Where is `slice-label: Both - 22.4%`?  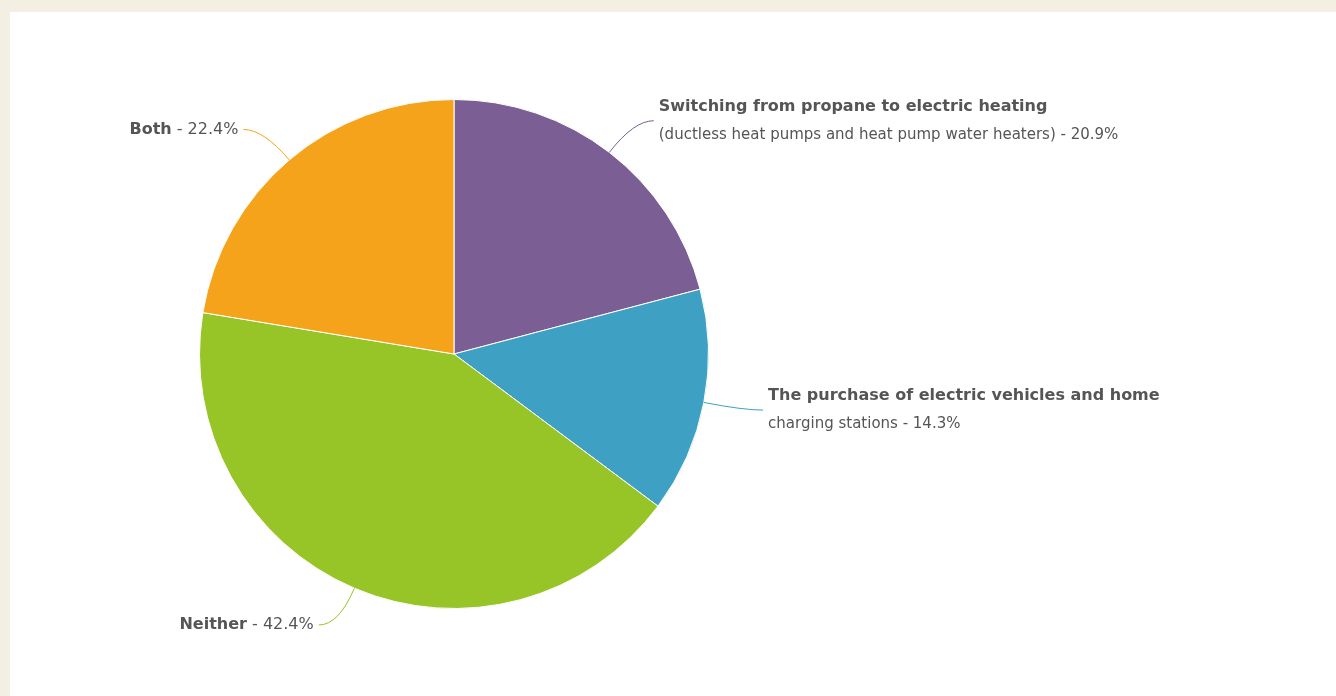 slice-label: Both - 22.4% is located at coordinates (184, 128).